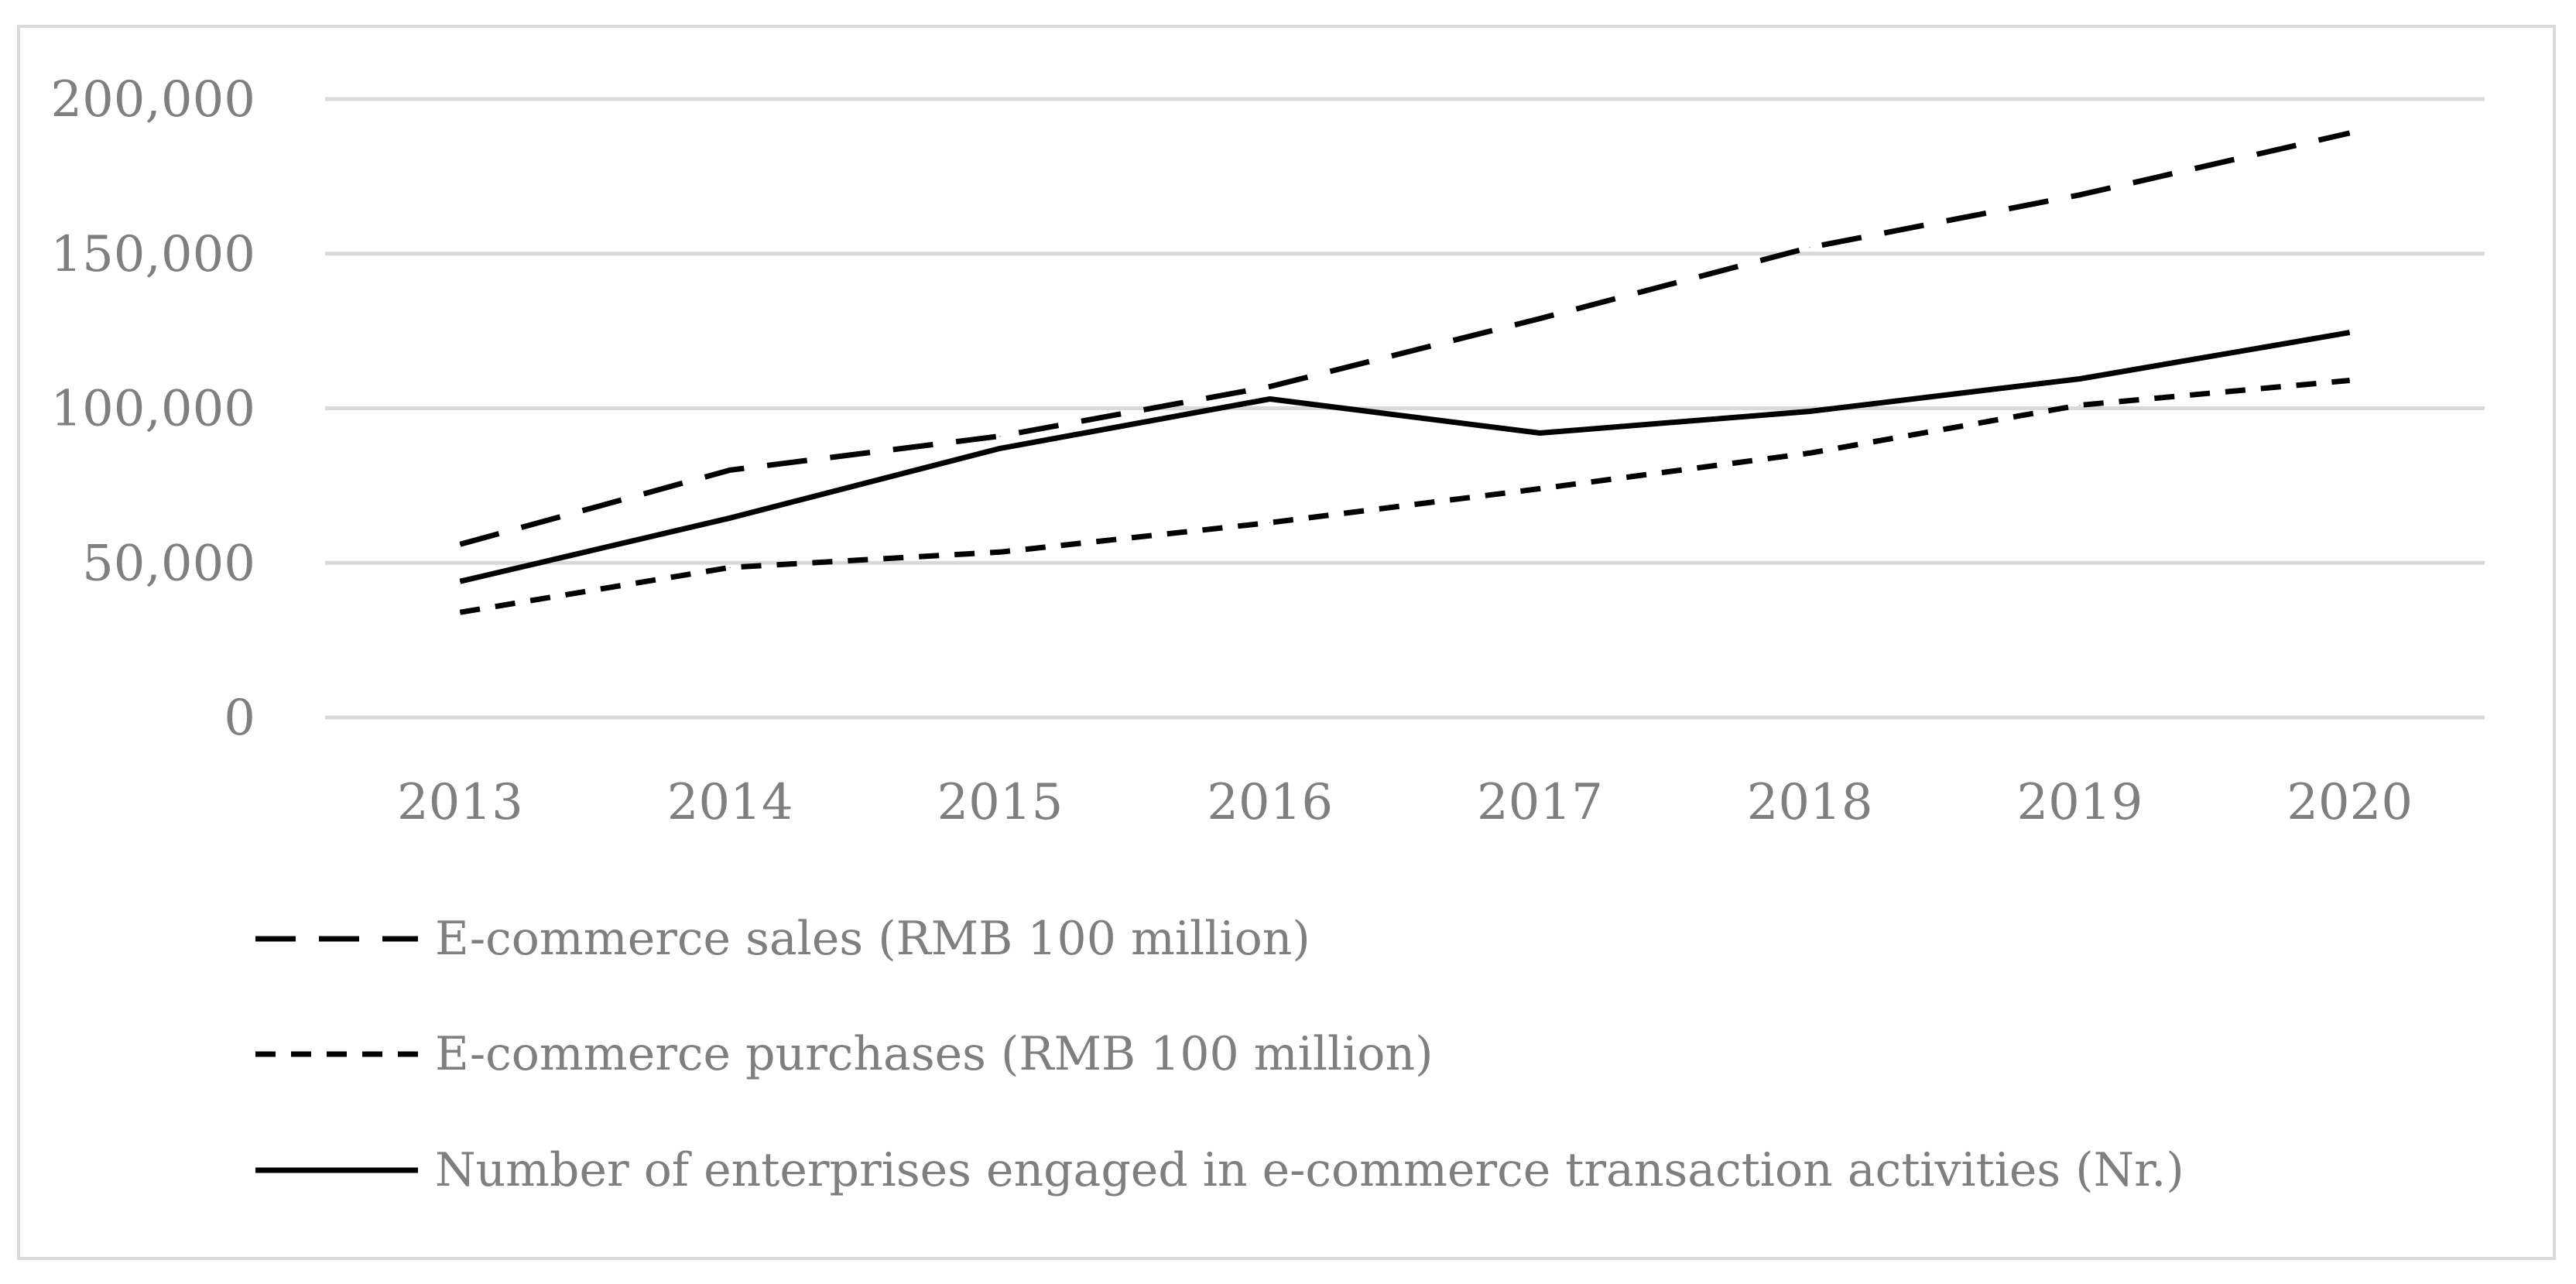  What do you see at coordinates (168, 563) in the screenshot?
I see `y-tick-label: 50,000` at bounding box center [168, 563].